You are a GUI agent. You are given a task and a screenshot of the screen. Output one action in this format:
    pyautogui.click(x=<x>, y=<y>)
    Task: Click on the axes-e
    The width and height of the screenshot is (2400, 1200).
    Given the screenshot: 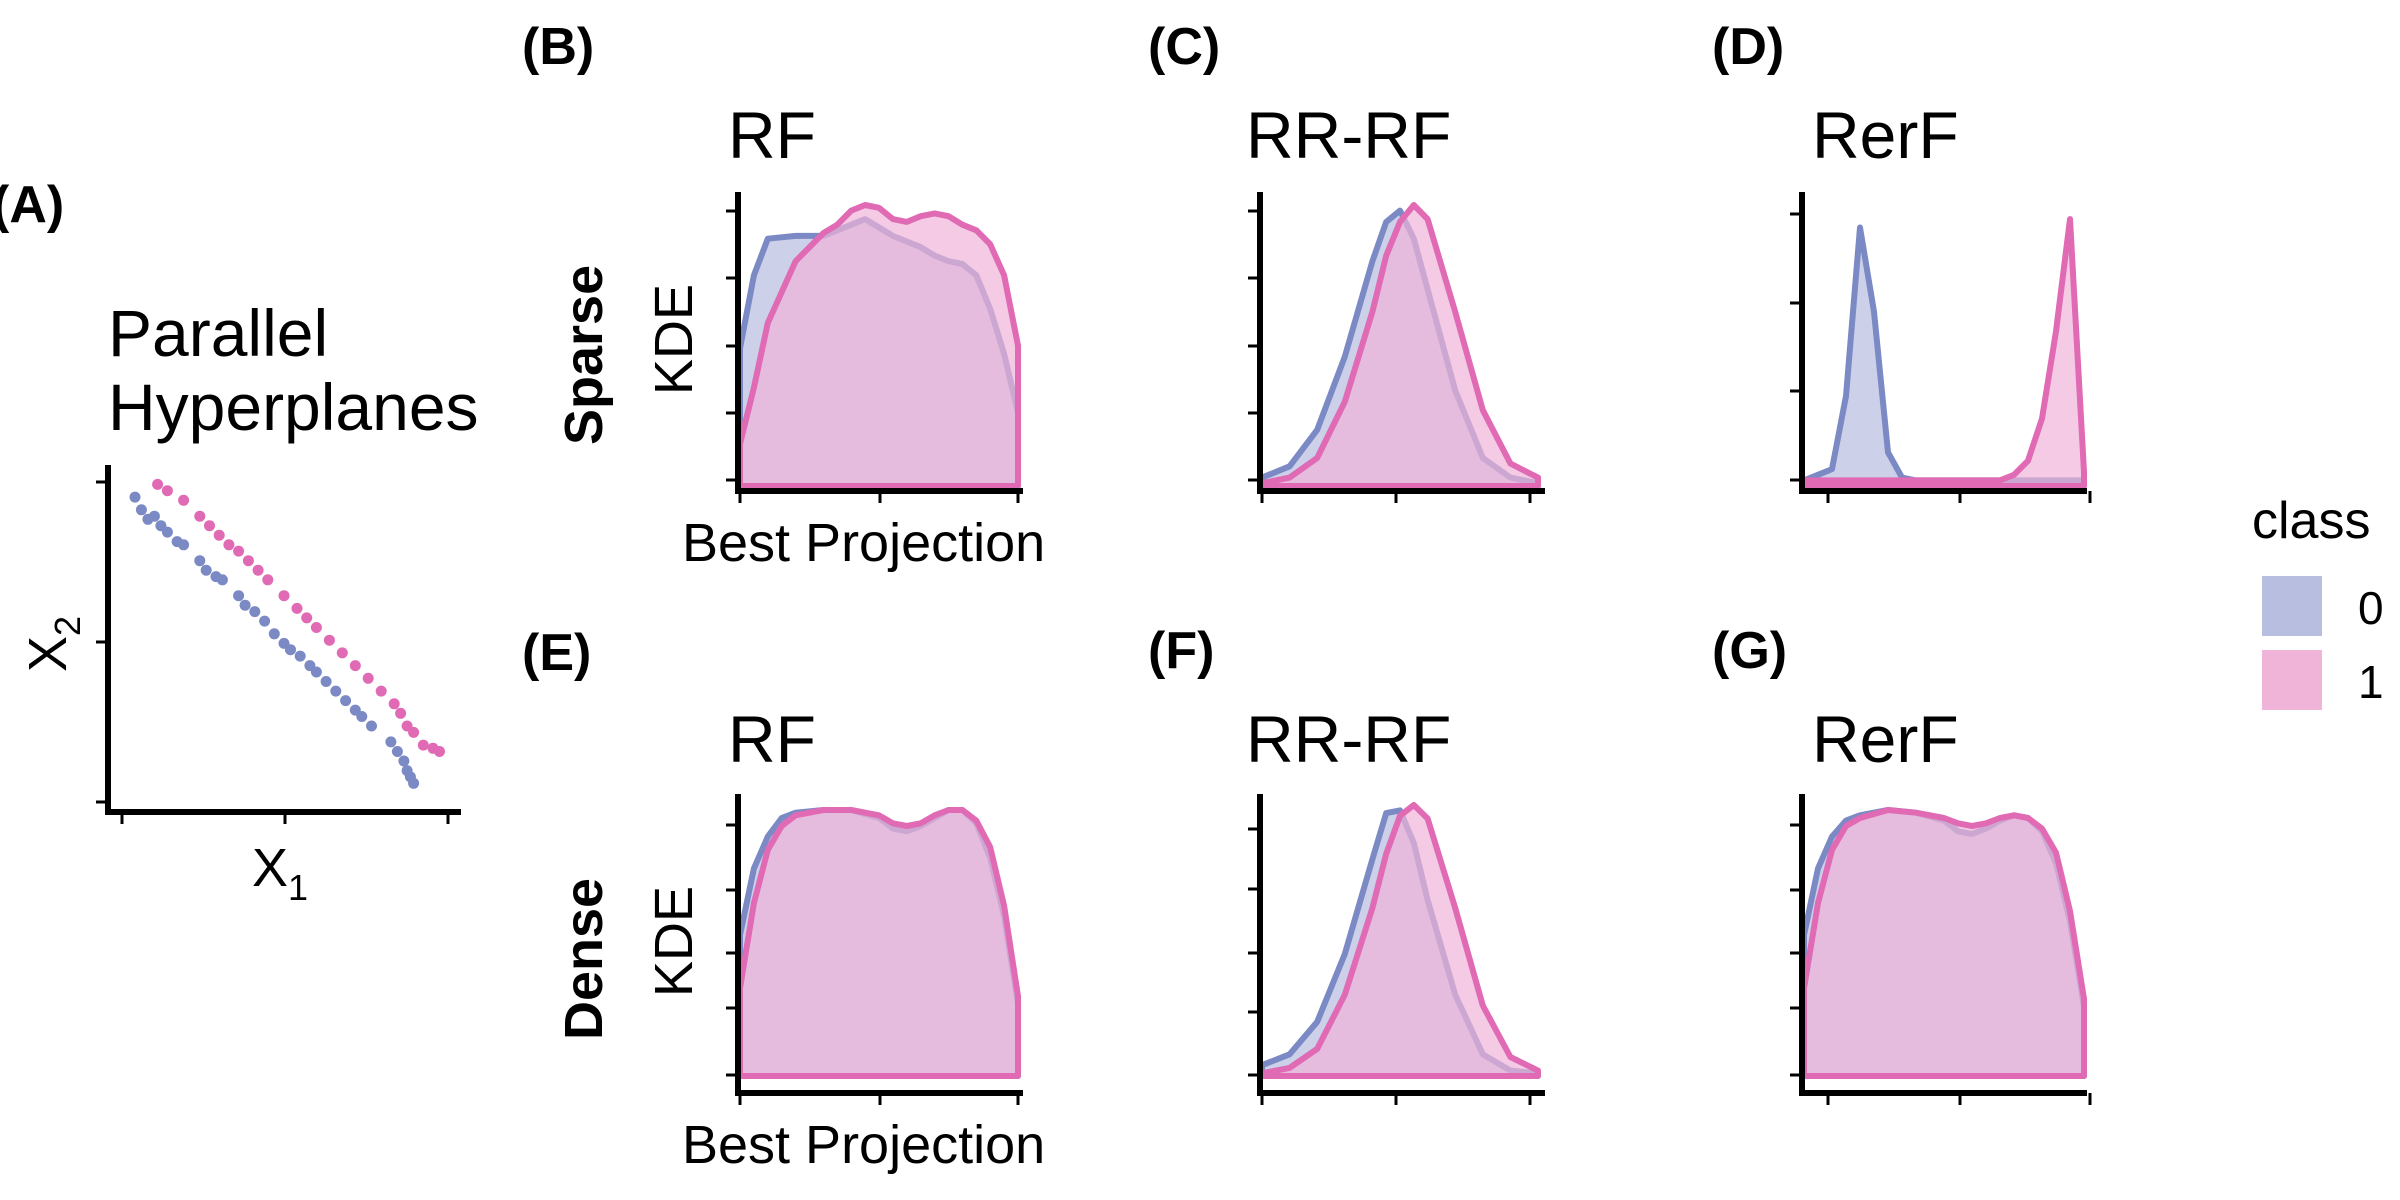 What is the action you would take?
    pyautogui.click(x=879, y=945)
    